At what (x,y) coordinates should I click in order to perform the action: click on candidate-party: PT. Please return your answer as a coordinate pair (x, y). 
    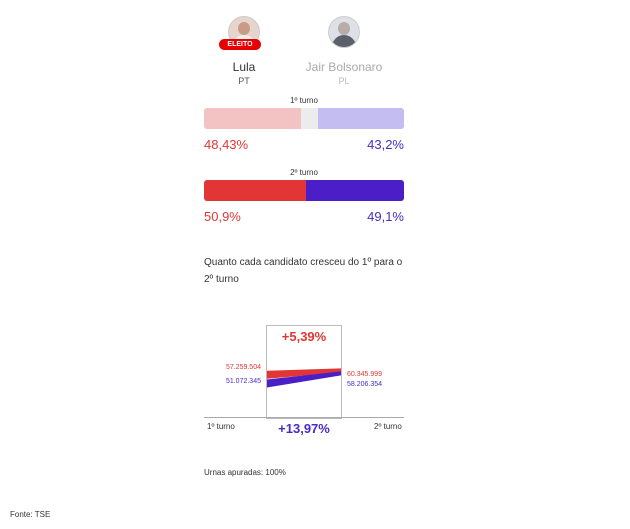
    Looking at the image, I should click on (244, 81).